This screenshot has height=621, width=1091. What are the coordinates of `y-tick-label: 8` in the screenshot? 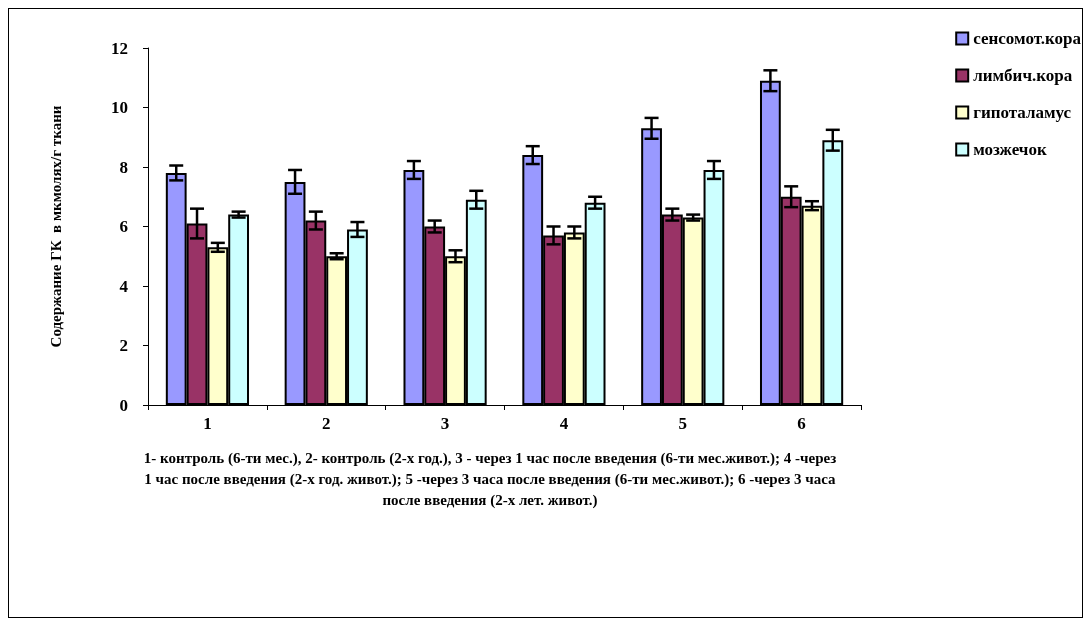 It's located at (123, 167).